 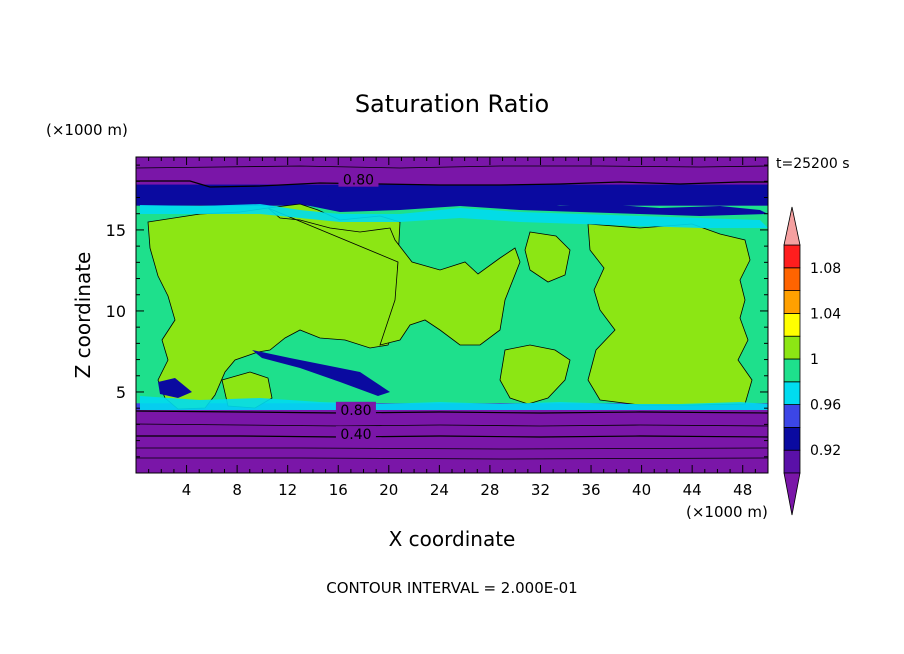 What do you see at coordinates (742, 490) in the screenshot?
I see `x-tick-label: 48` at bounding box center [742, 490].